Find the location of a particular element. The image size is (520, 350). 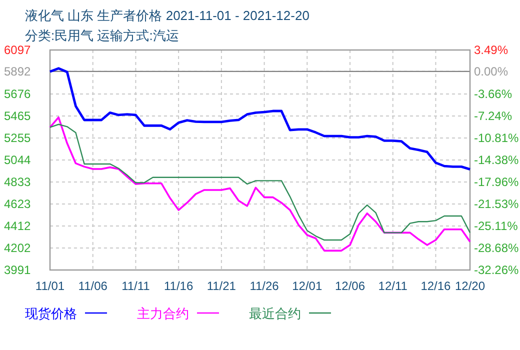

y2-tick-label: -28.68% is located at coordinates (497, 247).